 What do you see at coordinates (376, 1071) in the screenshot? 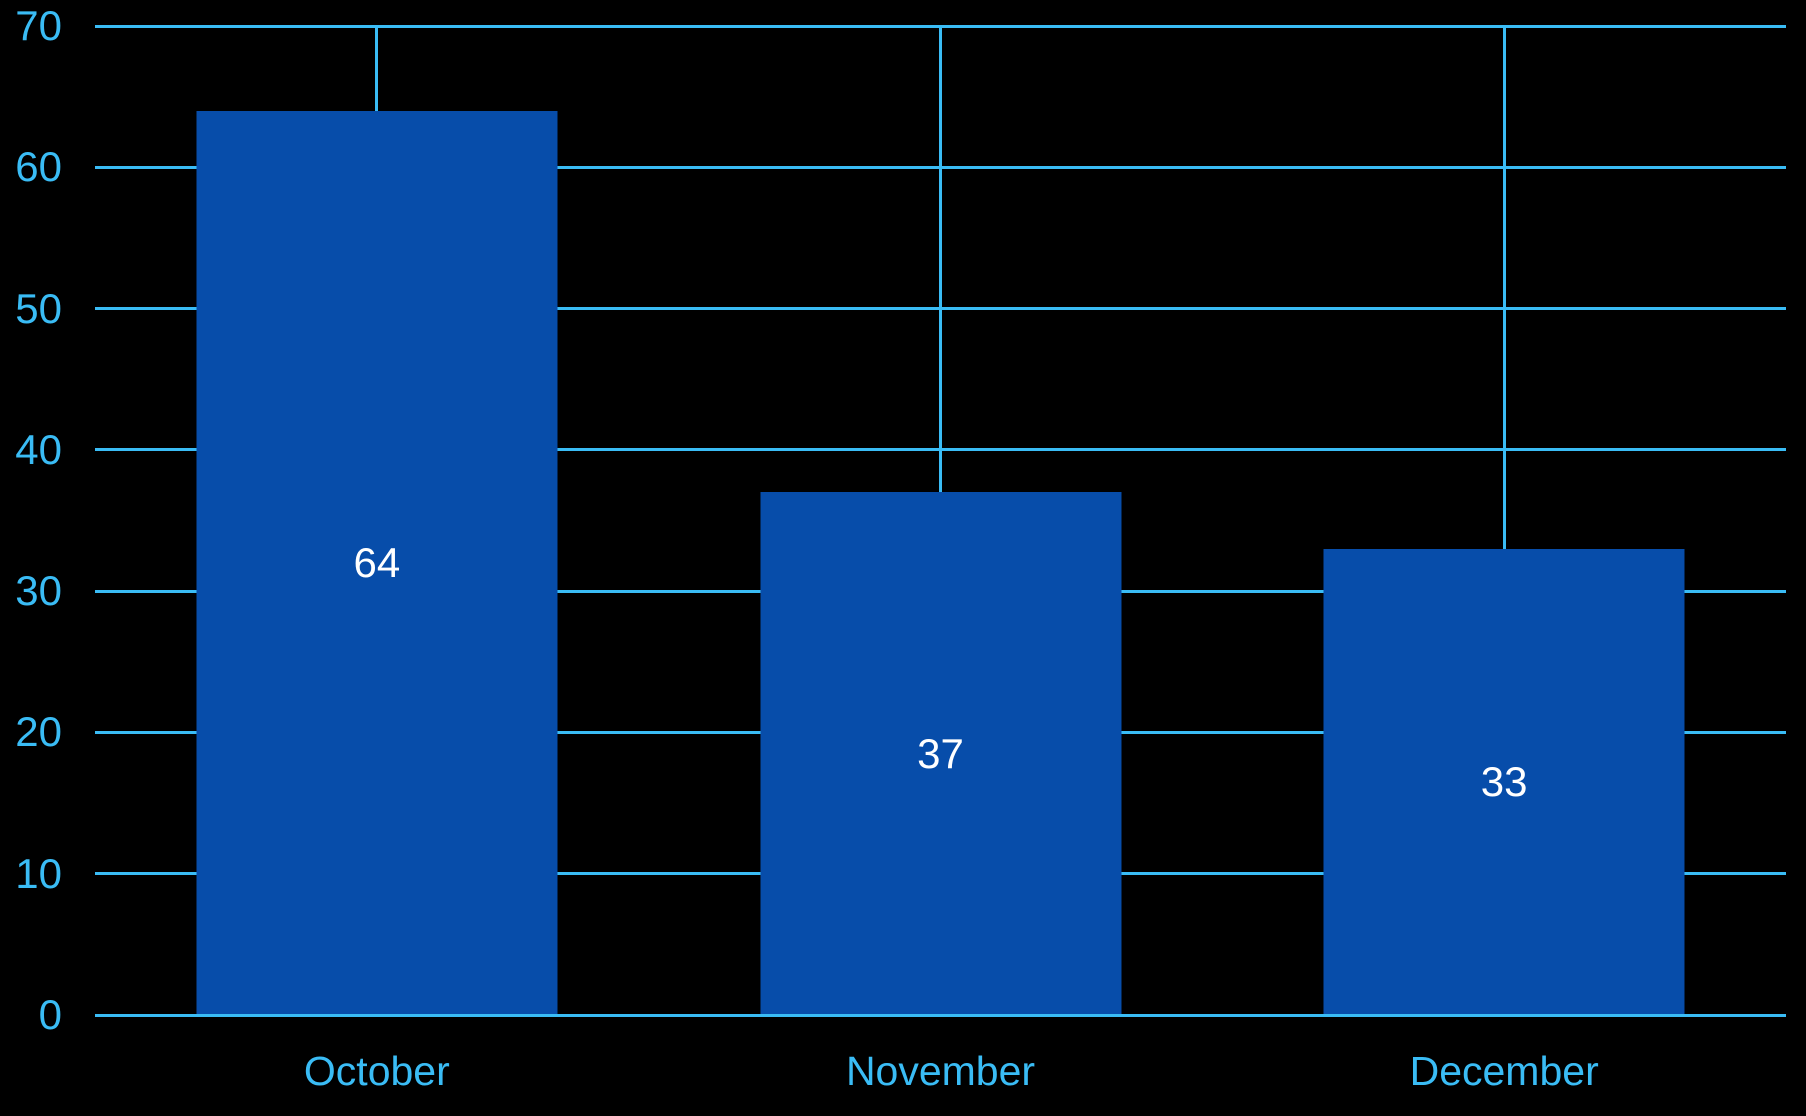
I see `x-tick-label: October` at bounding box center [376, 1071].